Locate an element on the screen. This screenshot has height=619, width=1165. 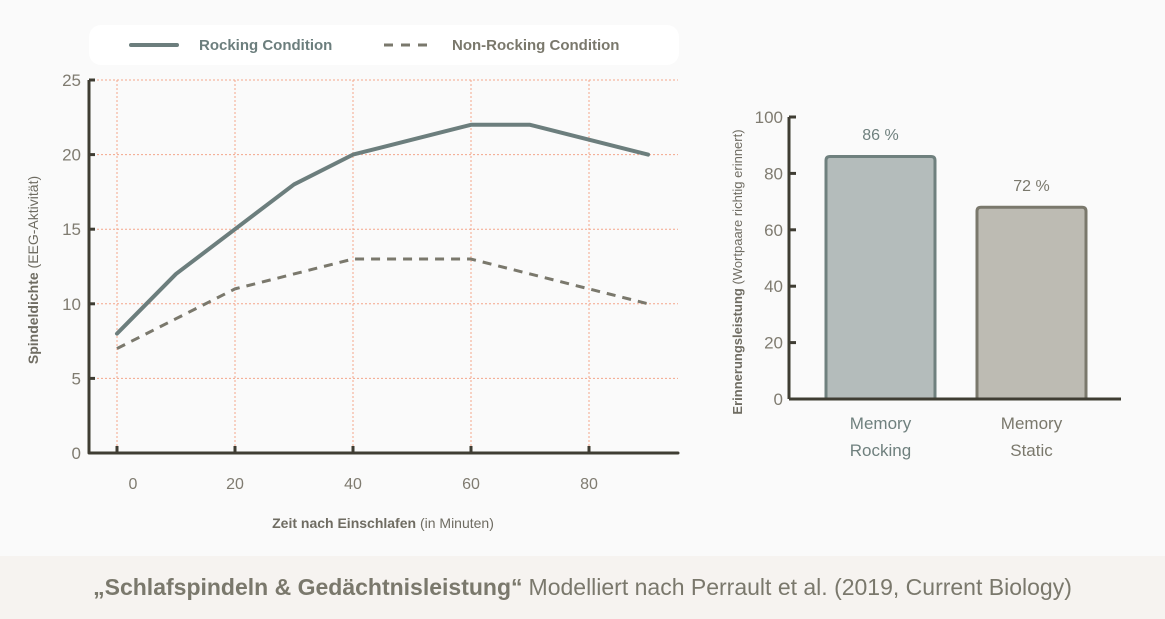
bar-static is located at coordinates (1031, 302).